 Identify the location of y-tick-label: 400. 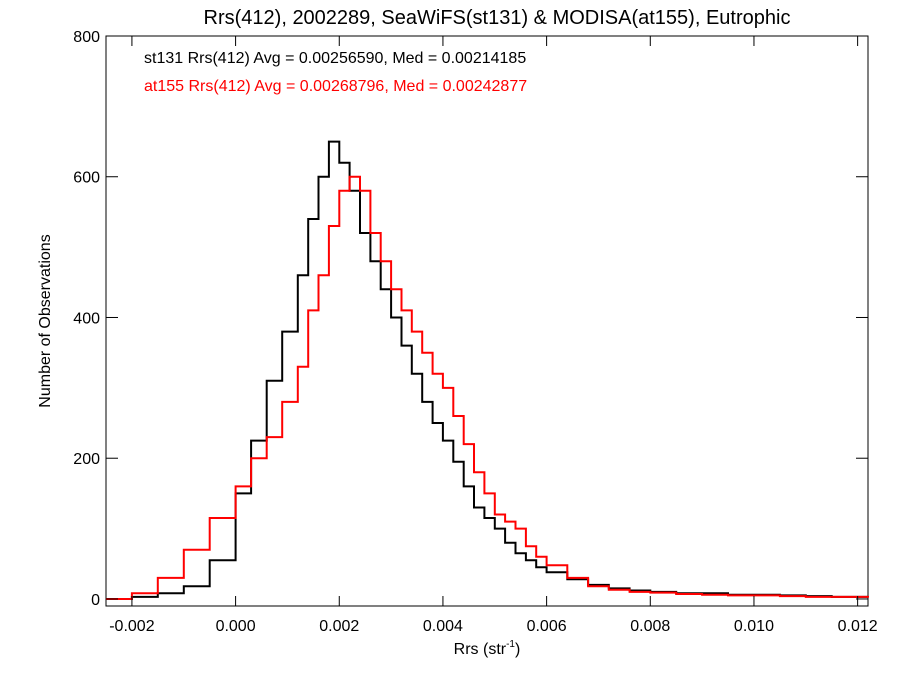
(86, 318).